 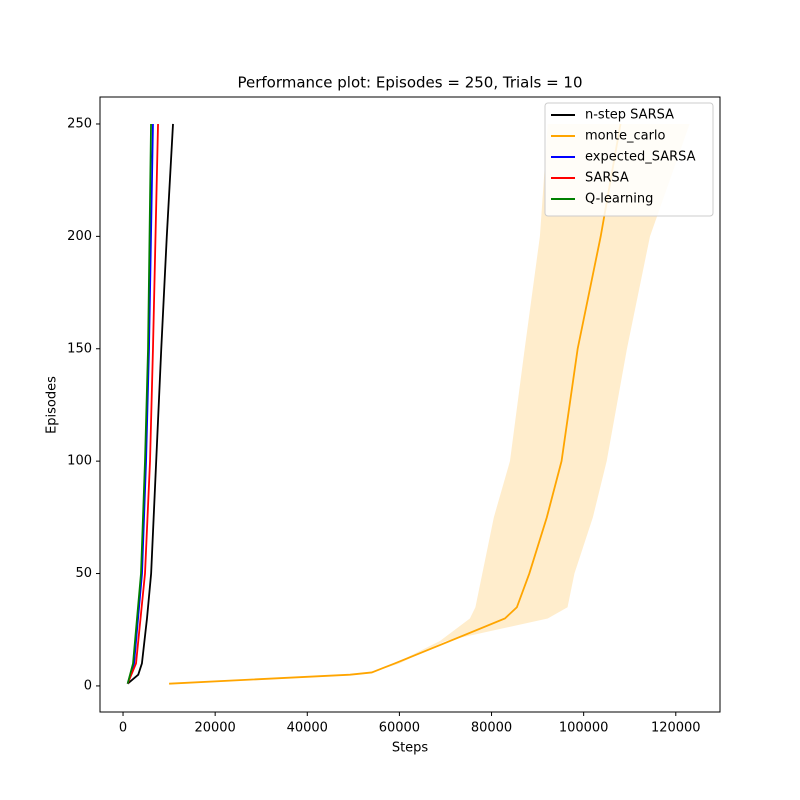 I want to click on x-tick-label: 40000, so click(x=307, y=728).